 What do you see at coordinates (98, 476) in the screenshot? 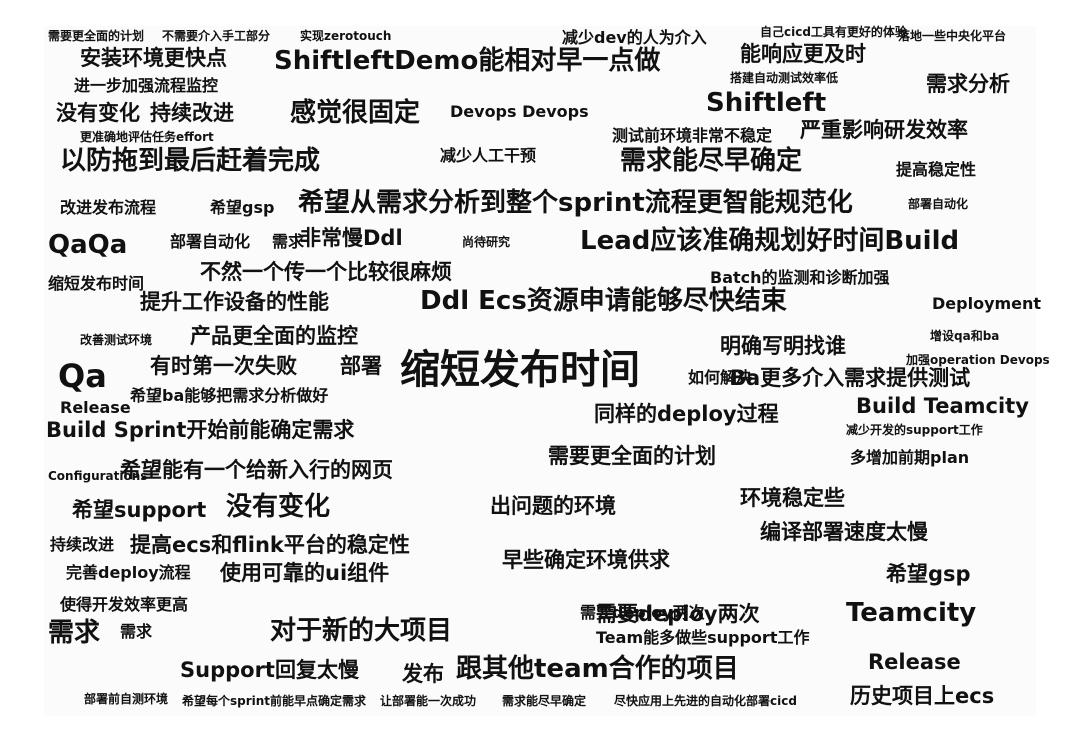
I see `word-cloud-term: Configurations` at bounding box center [98, 476].